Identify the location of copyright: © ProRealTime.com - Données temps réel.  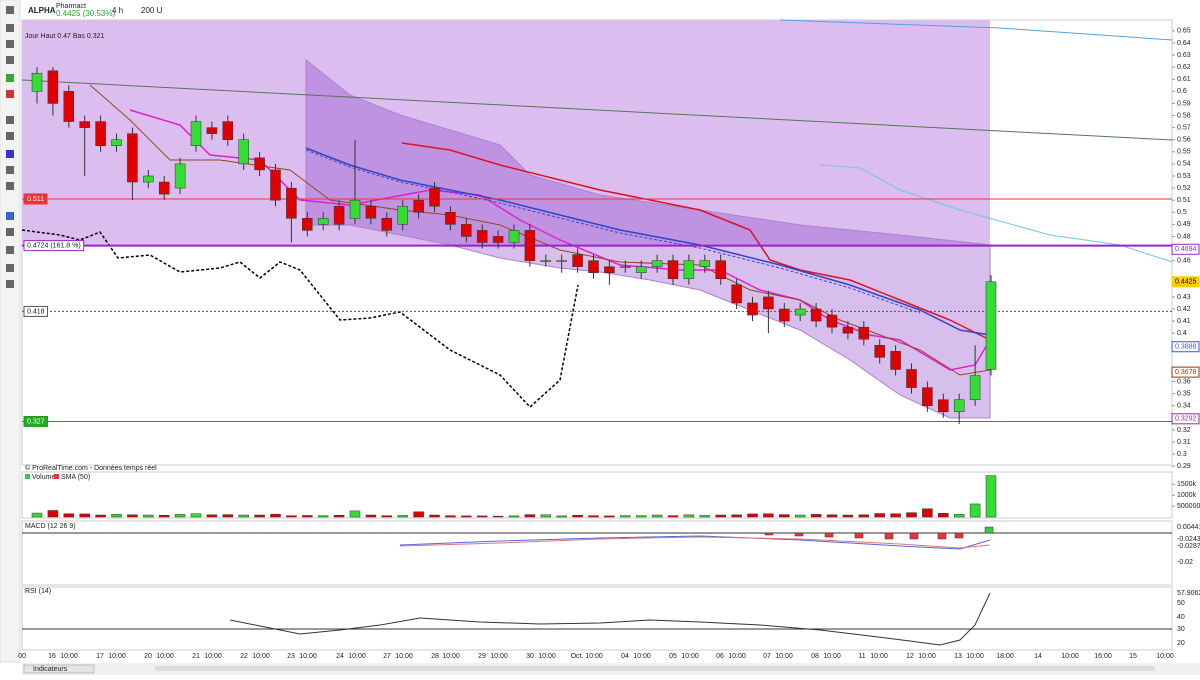
(91, 468).